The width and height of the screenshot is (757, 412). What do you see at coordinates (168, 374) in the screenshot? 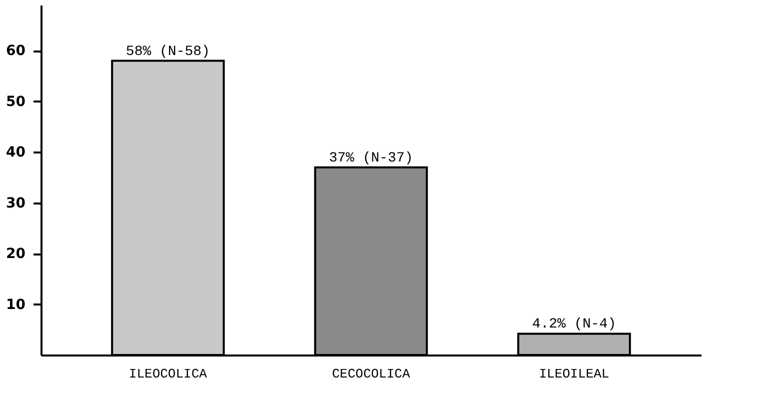
I see `x-tick-label: ILEOCOLICA` at bounding box center [168, 374].